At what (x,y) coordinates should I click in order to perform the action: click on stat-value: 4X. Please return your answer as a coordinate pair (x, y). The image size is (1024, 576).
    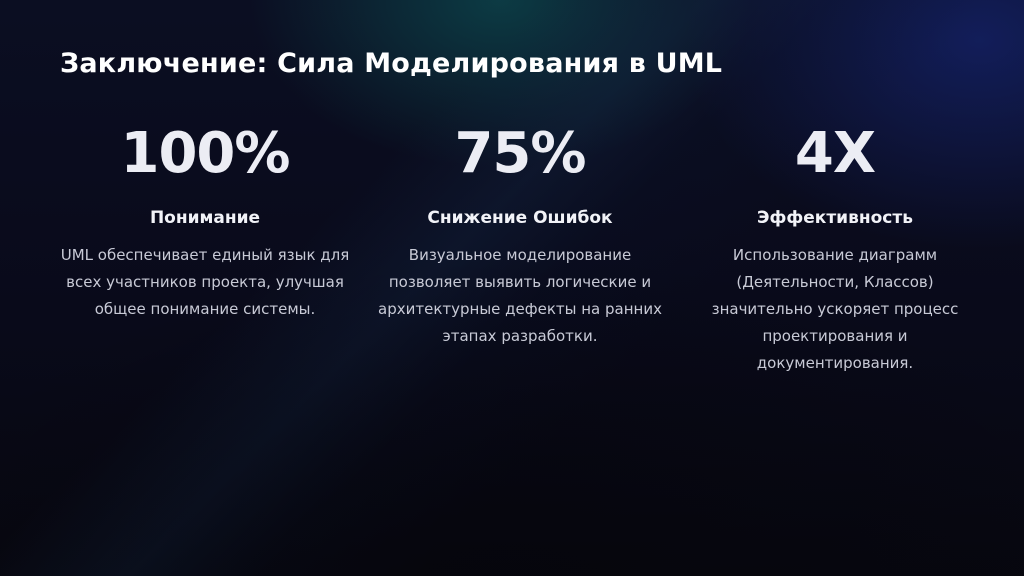
    Looking at the image, I should click on (835, 153).